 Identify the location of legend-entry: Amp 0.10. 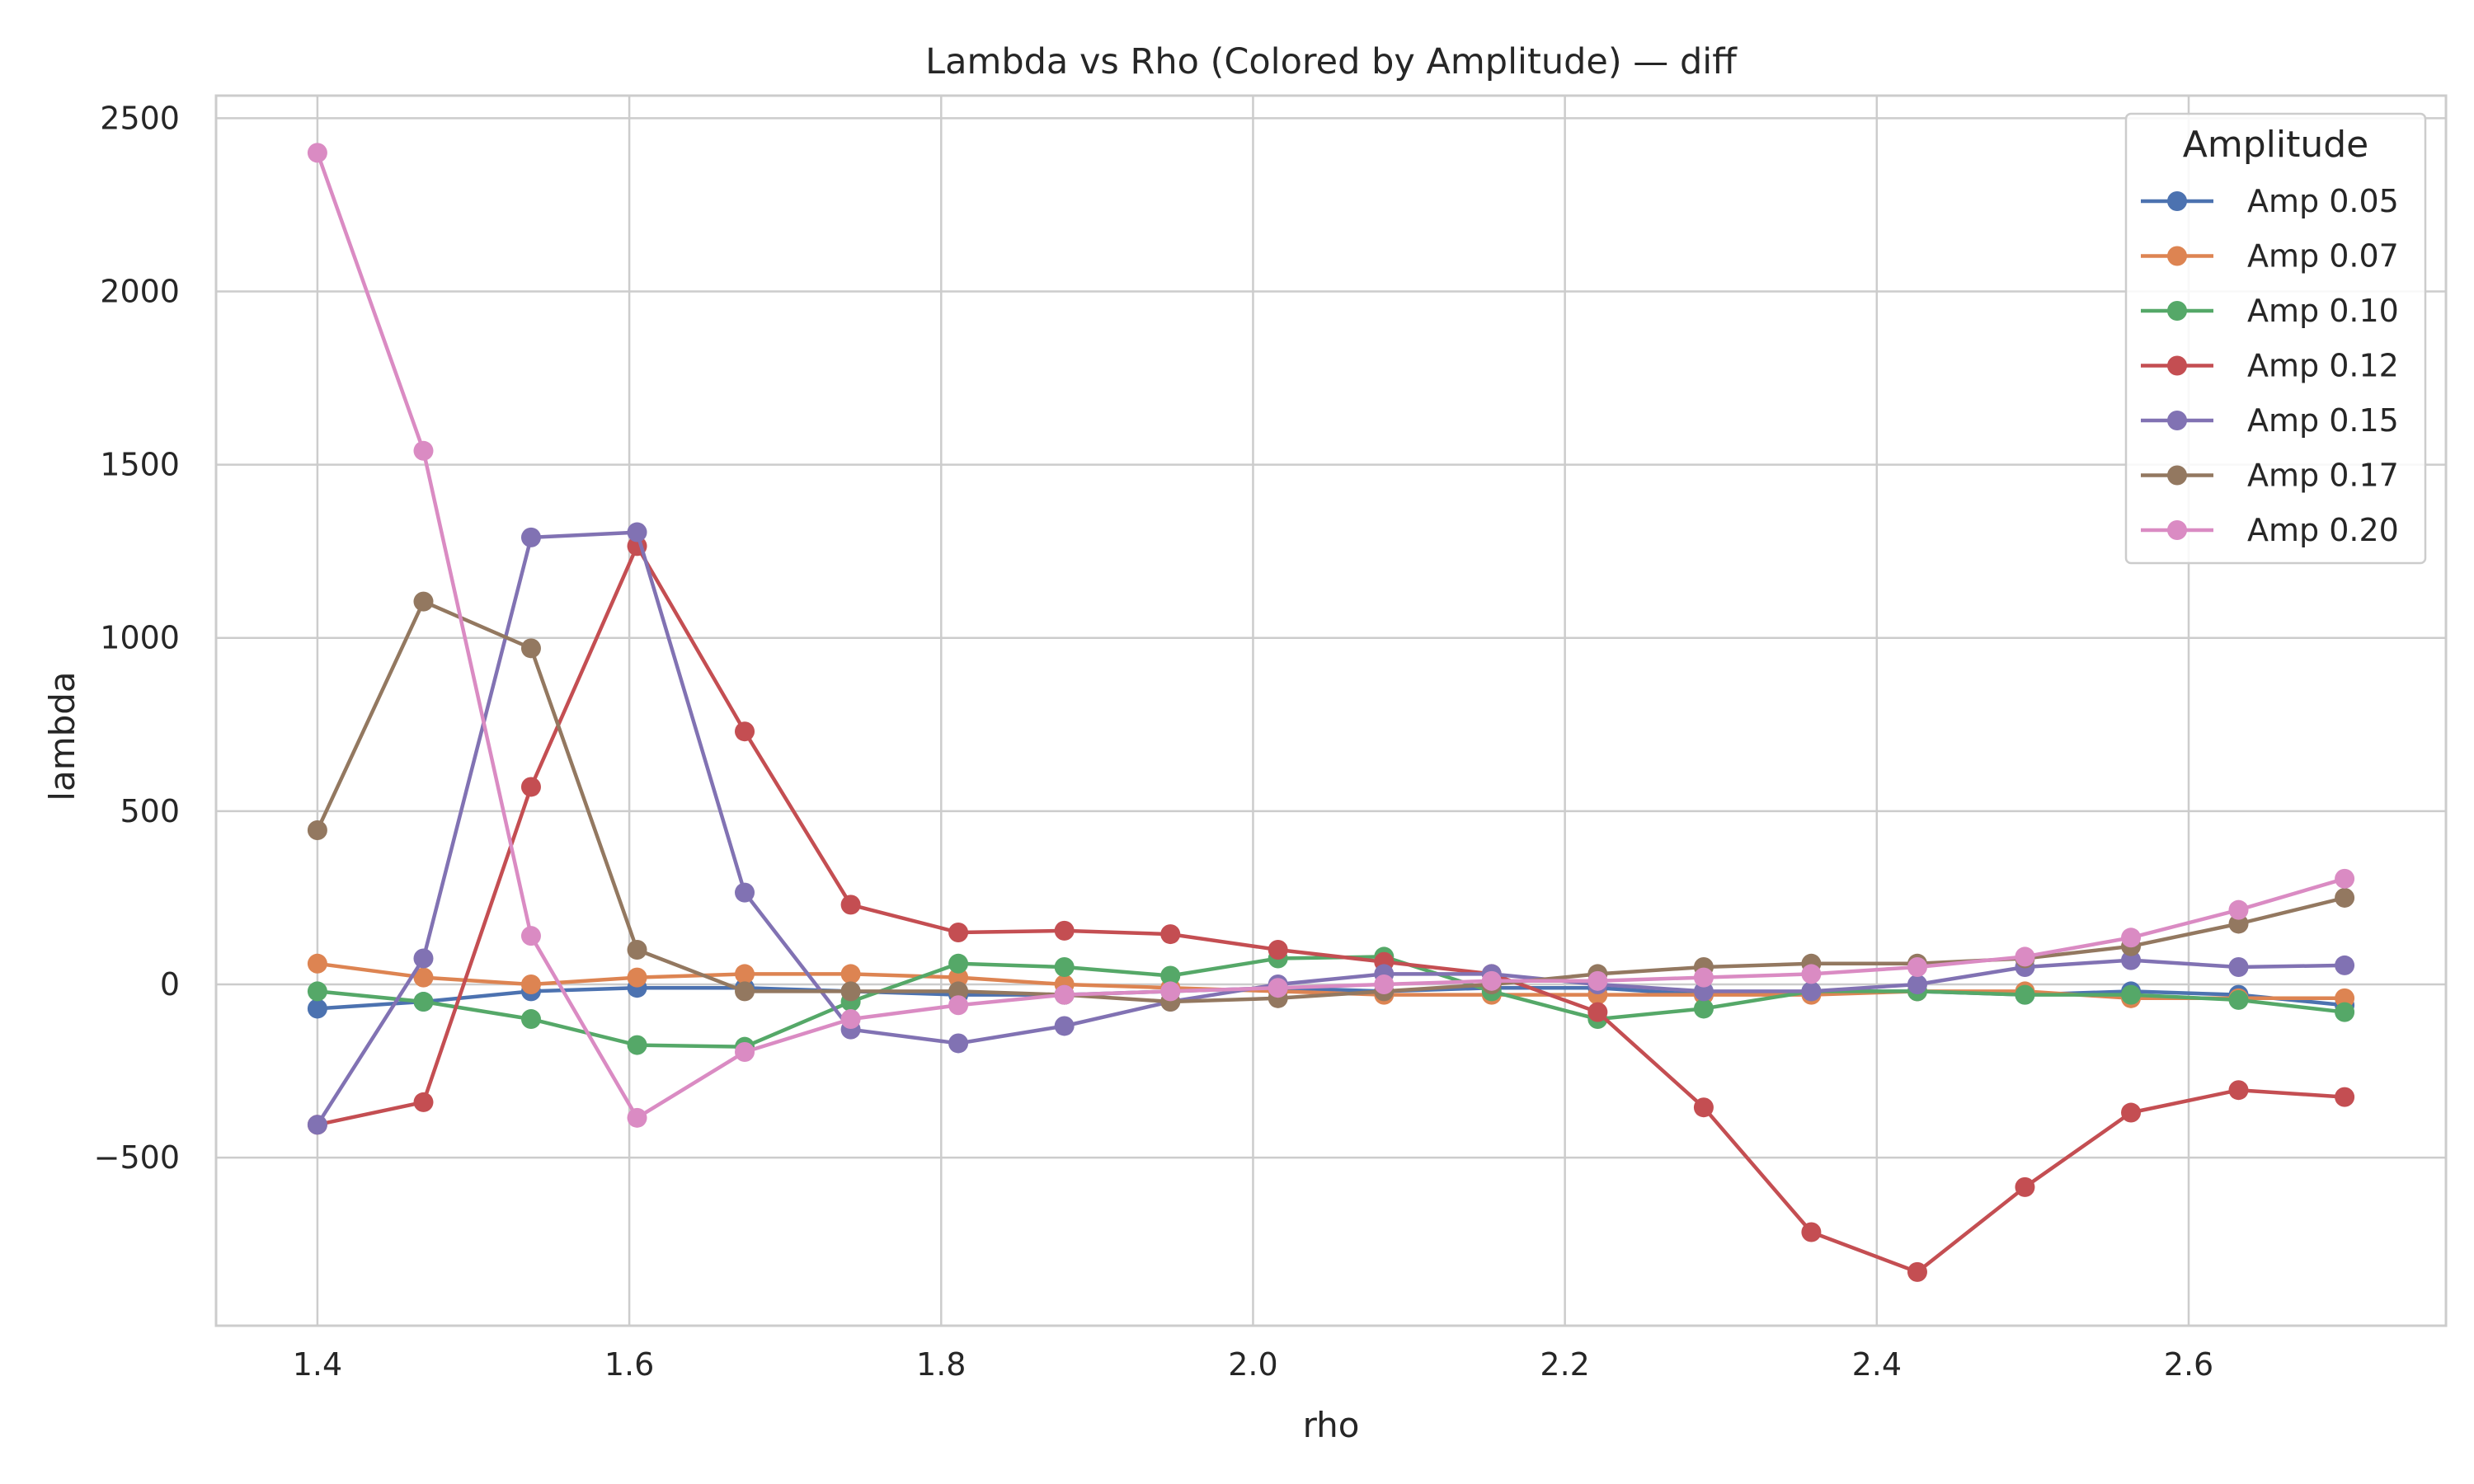
(2270, 311).